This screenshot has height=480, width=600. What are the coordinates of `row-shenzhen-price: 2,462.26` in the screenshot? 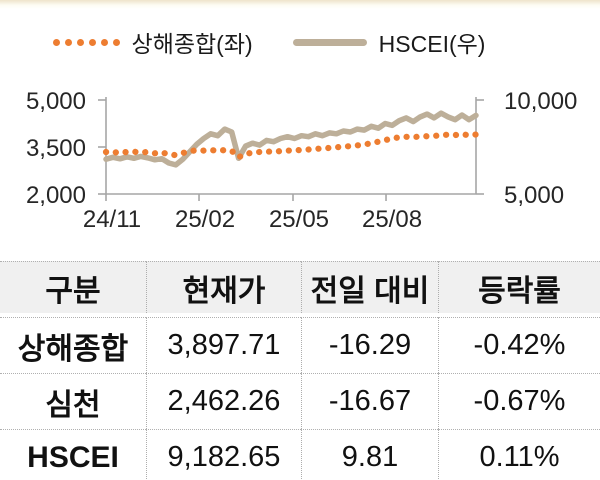 It's located at (223, 401).